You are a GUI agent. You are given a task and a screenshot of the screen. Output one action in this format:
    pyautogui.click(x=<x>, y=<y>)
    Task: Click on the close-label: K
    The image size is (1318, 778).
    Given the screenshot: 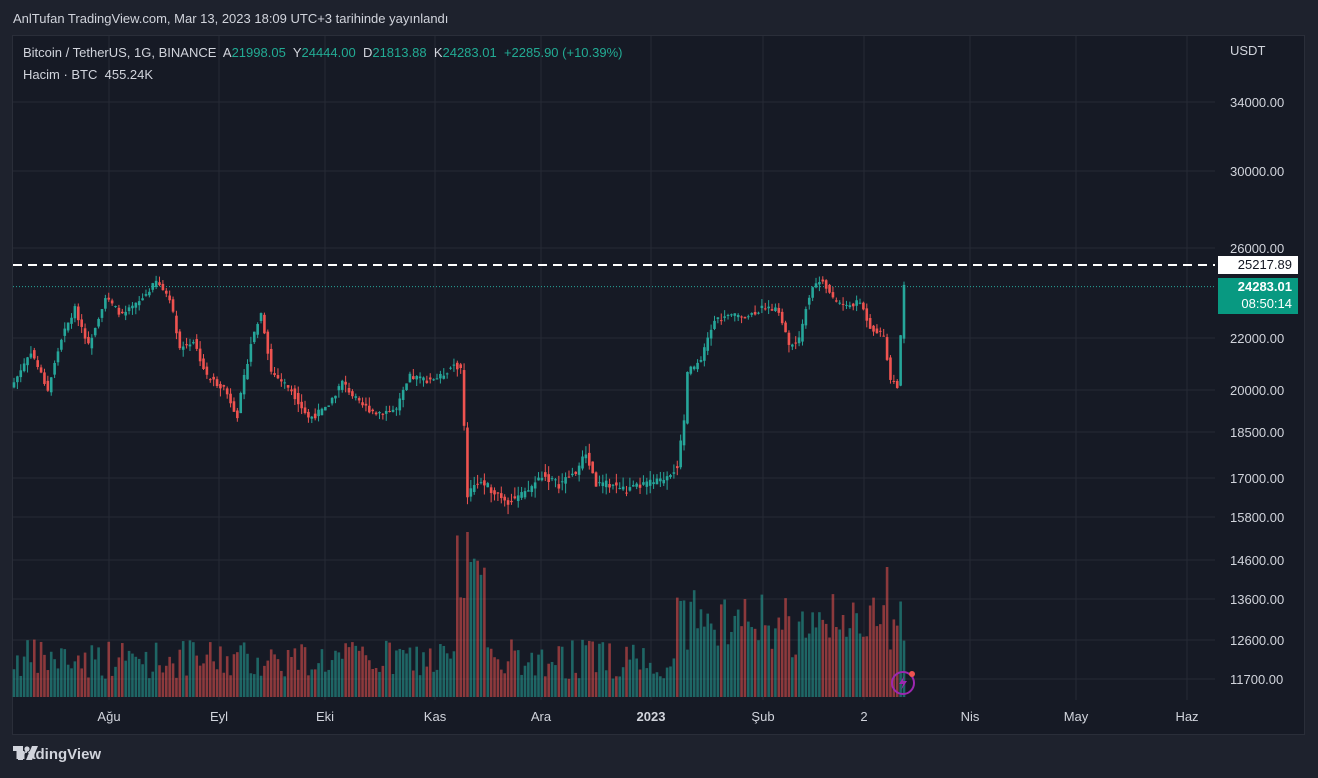 What is the action you would take?
    pyautogui.click(x=438, y=52)
    